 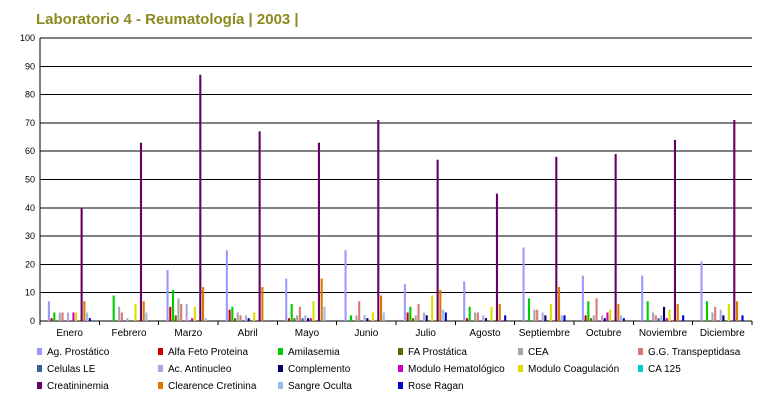 I want to click on y-tick-label: 50, so click(x=30, y=180).